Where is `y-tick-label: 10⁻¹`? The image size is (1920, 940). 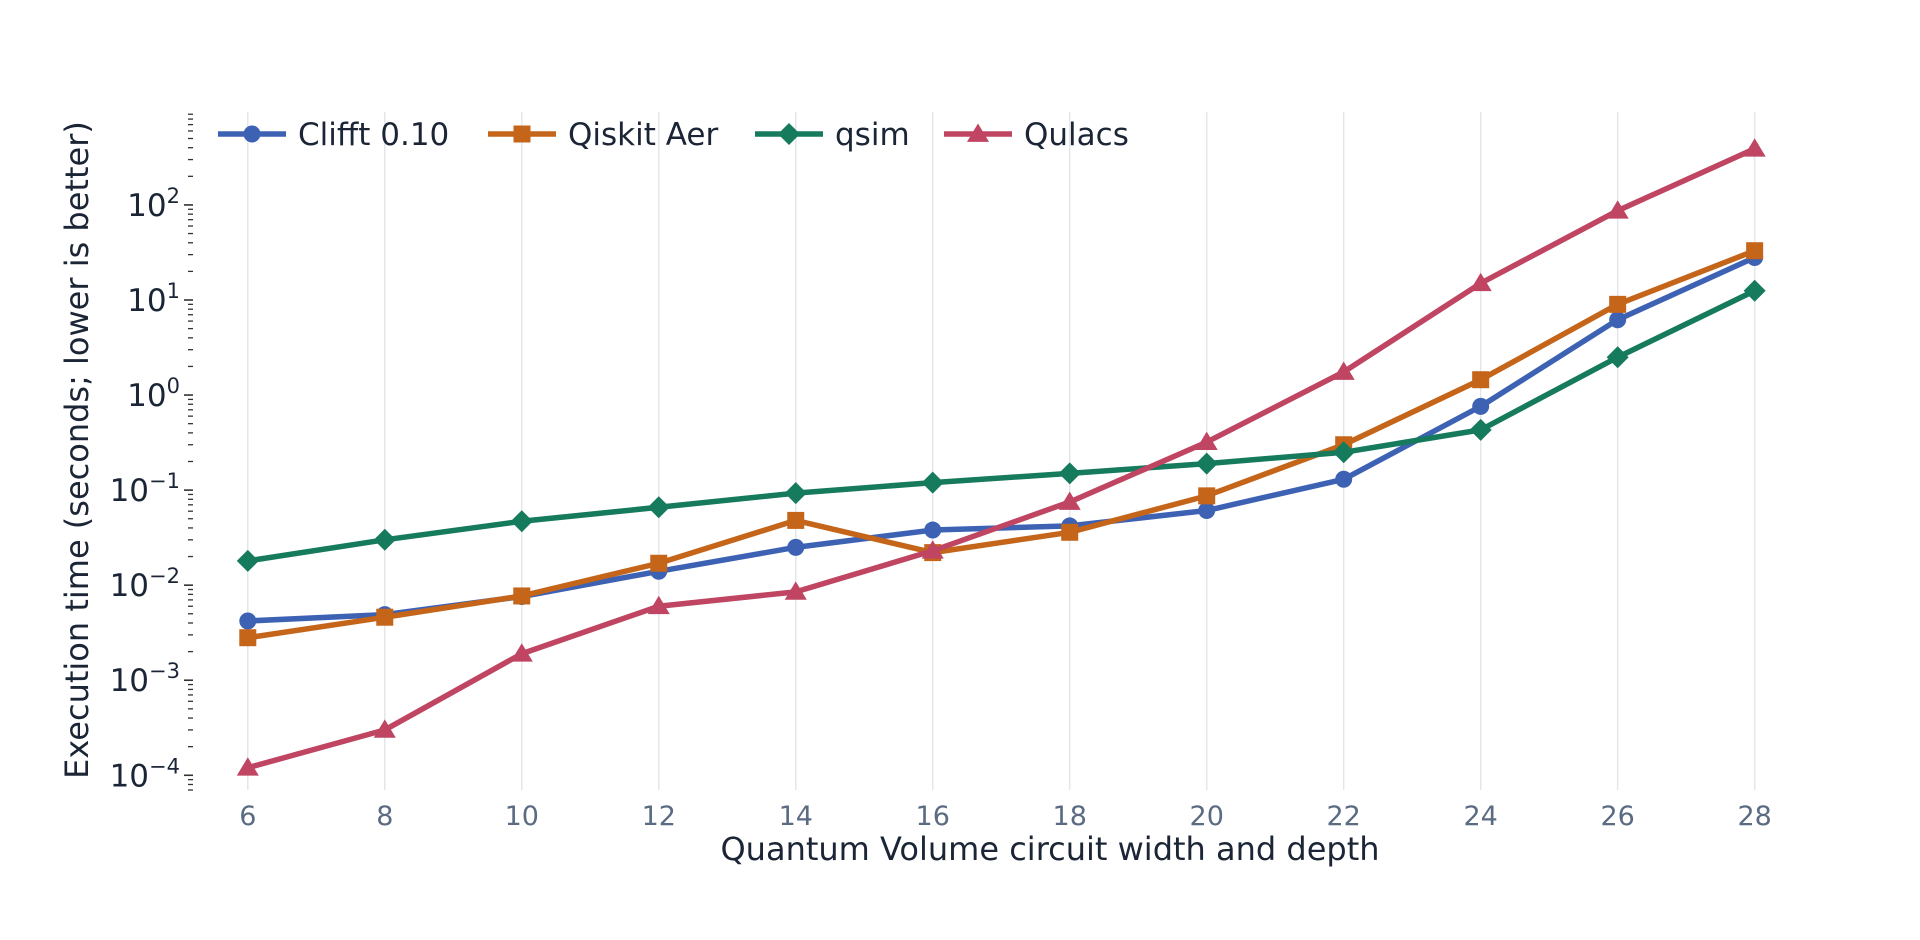
y-tick-label: 10⁻¹ is located at coordinates (145, 489).